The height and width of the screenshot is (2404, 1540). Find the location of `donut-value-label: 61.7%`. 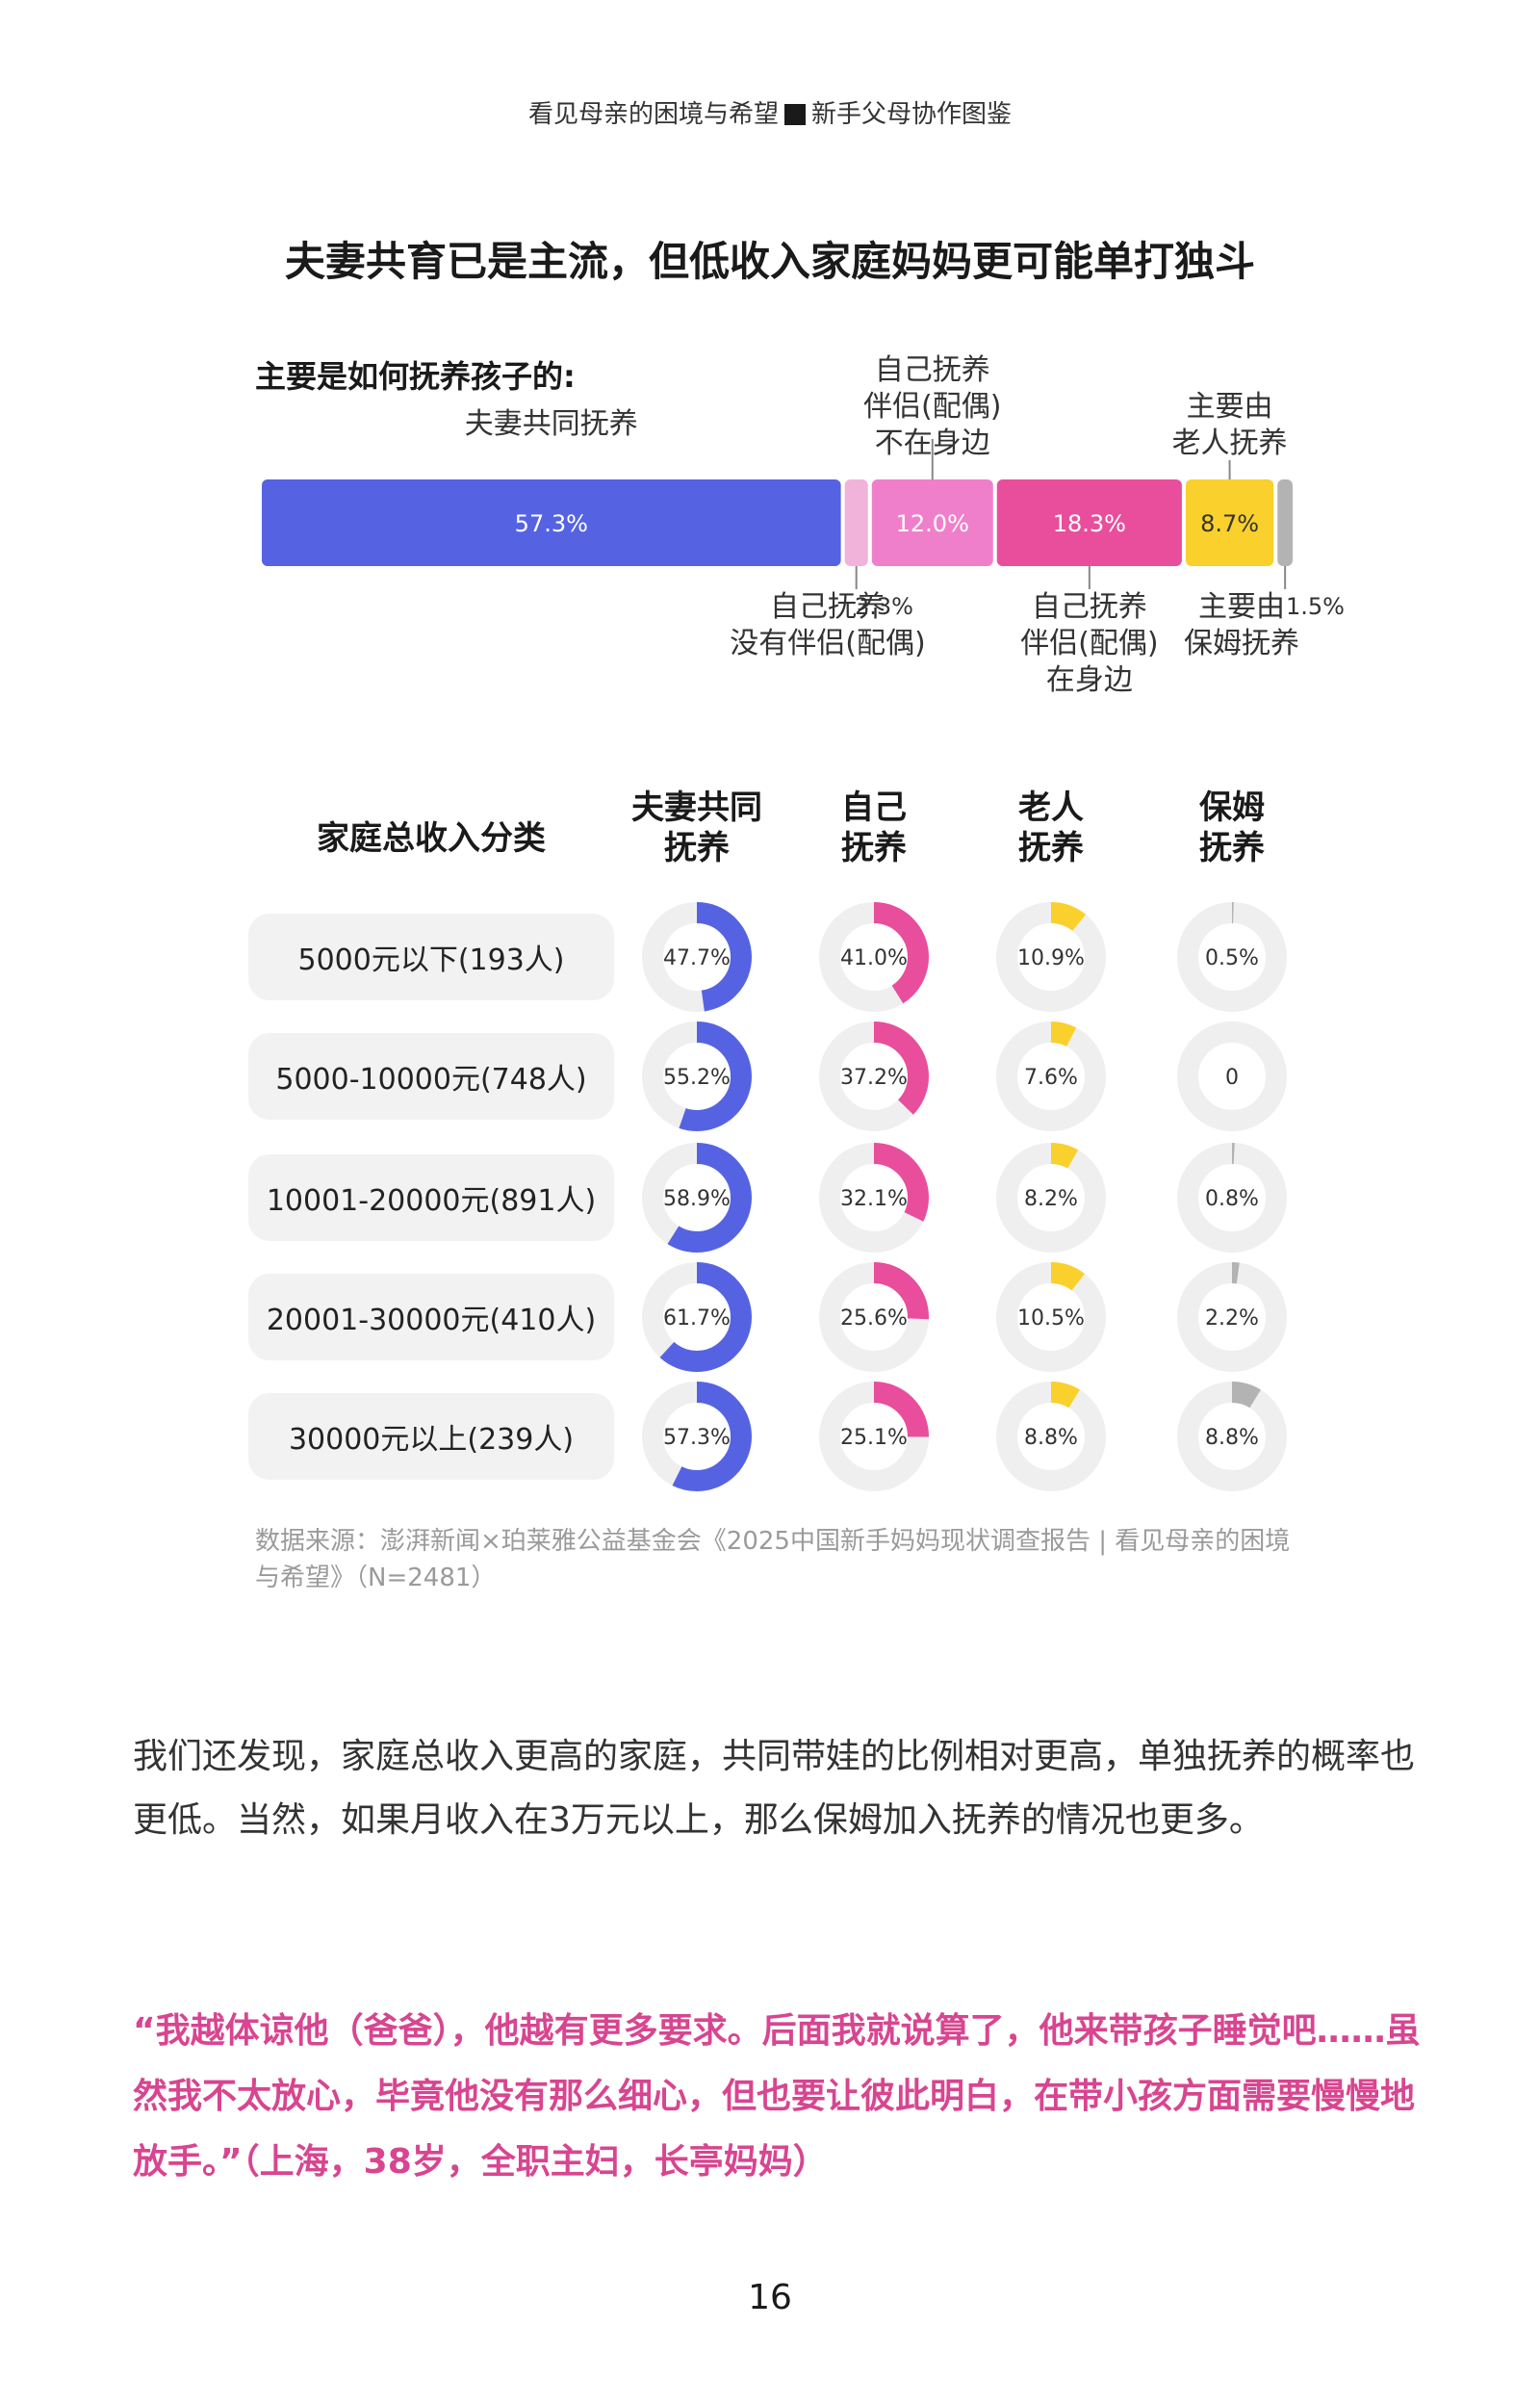

donut-value-label: 61.7% is located at coordinates (697, 1318).